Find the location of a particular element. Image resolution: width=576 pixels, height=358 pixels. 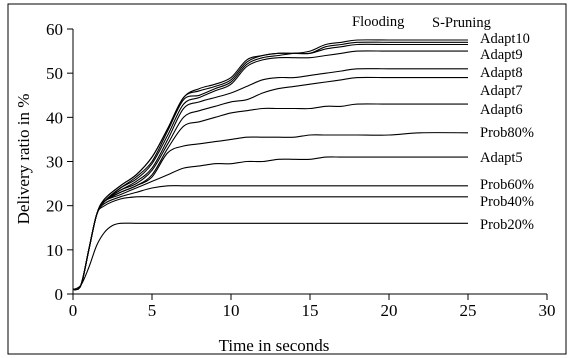

series-label-prob60-pct: Prob60% is located at coordinates (507, 185).